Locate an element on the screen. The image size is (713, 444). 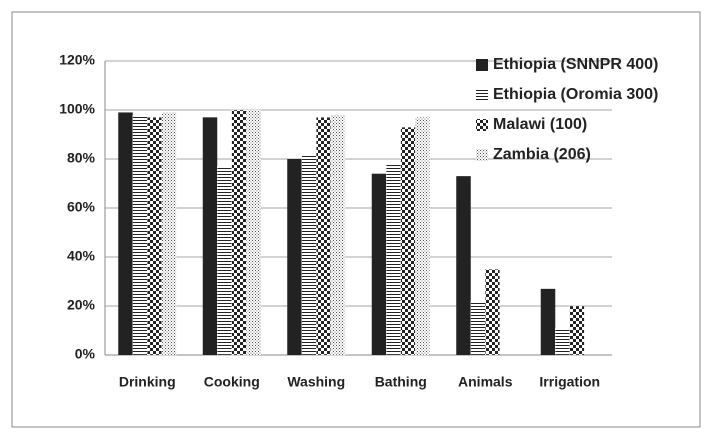
x-tick-label: Bathing is located at coordinates (401, 382).